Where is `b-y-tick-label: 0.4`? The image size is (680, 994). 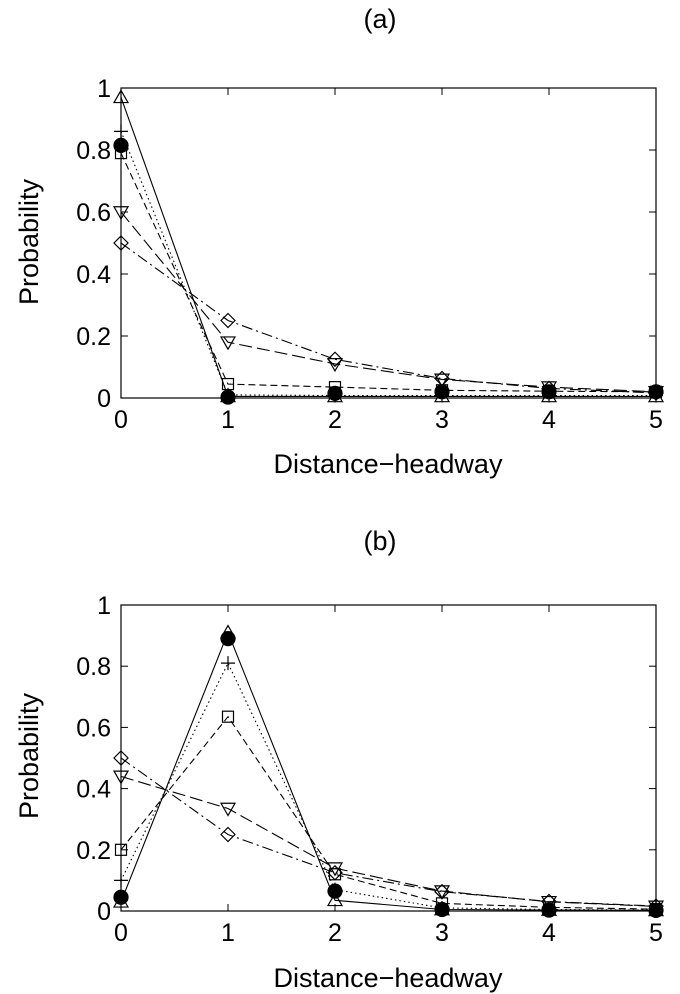 b-y-tick-label: 0.4 is located at coordinates (93, 790).